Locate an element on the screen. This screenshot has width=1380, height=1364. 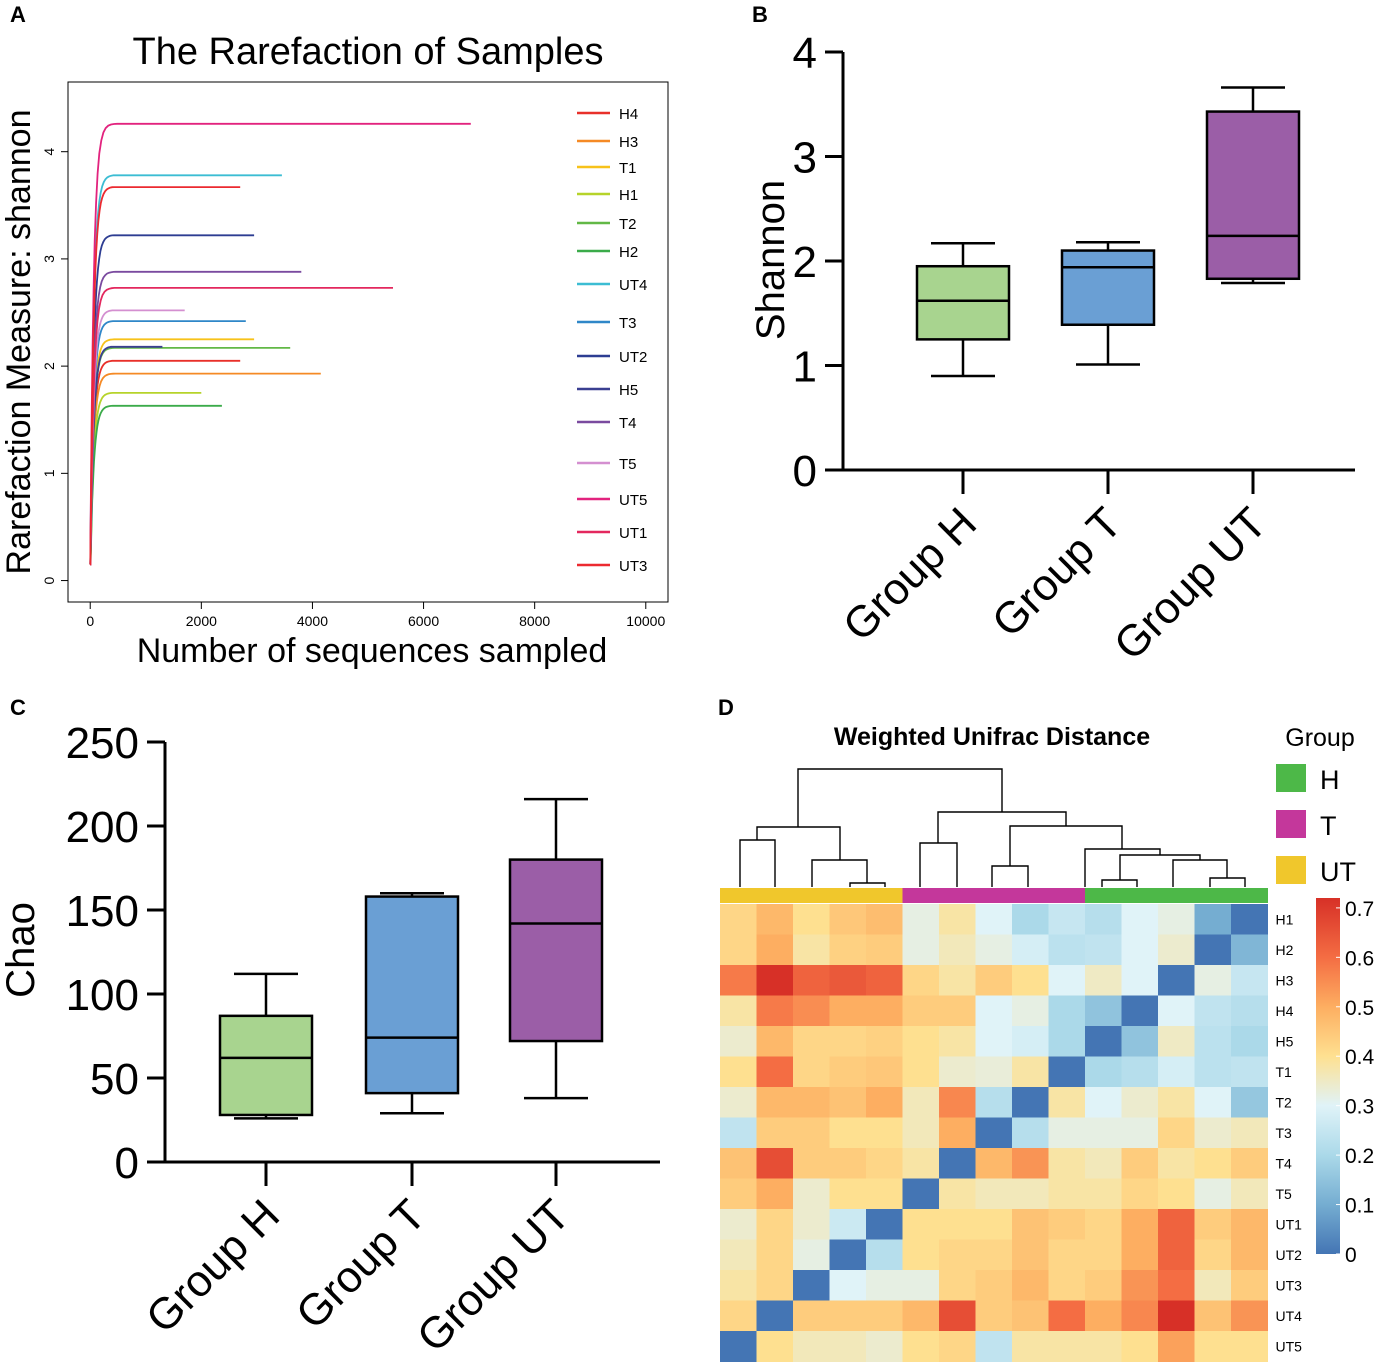
series-line-ut3 is located at coordinates (165, 376).